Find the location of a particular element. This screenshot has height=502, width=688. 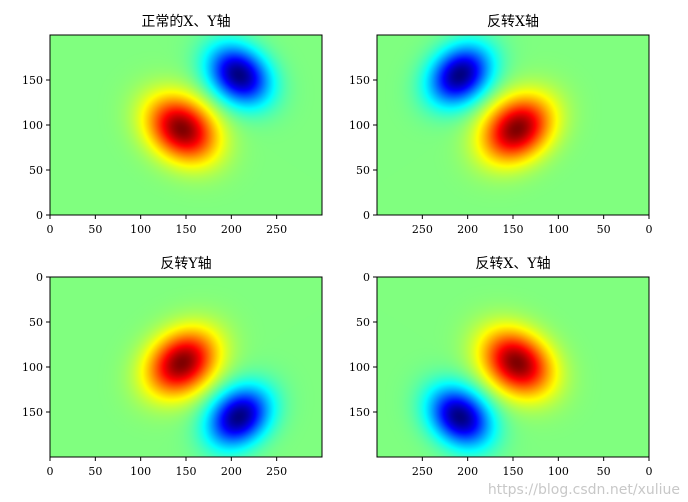

subplot-title: 反转X轴 is located at coordinates (513, 22).